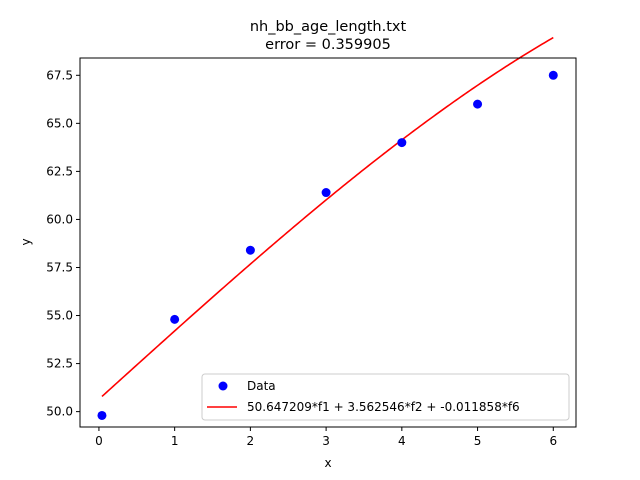 This screenshot has height=480, width=640. What do you see at coordinates (175, 441) in the screenshot?
I see `x-tick-label: 1` at bounding box center [175, 441].